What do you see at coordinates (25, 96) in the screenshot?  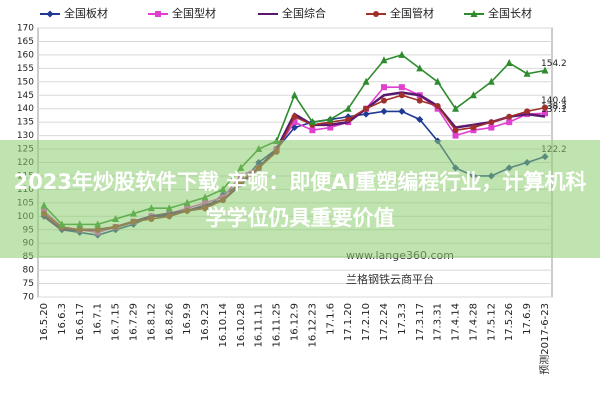 I see `y-tick-label: 145` at bounding box center [25, 96].